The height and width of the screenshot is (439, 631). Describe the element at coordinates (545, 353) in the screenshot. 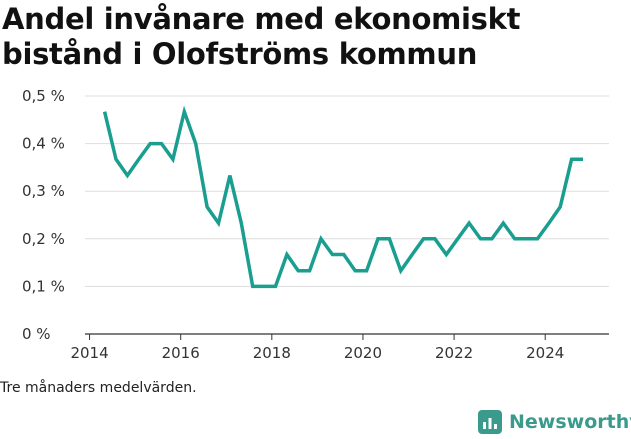

I see `x-tick-label: 2024` at that location.